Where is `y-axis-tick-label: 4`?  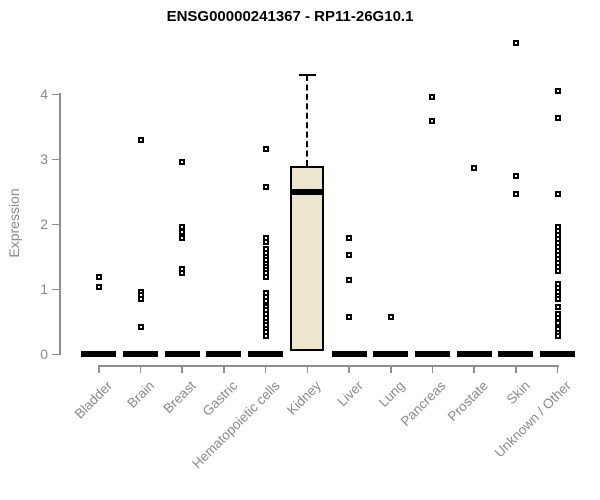
y-axis-tick-label: 4 is located at coordinates (44, 94).